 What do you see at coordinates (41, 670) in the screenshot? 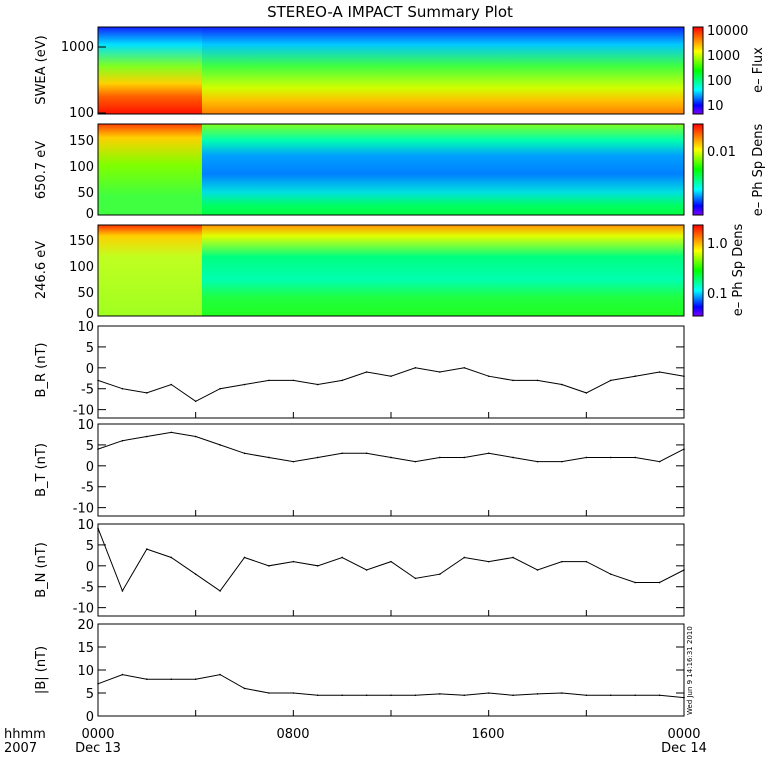
I see `bmag-axis-label: |B| (nT)` at bounding box center [41, 670].